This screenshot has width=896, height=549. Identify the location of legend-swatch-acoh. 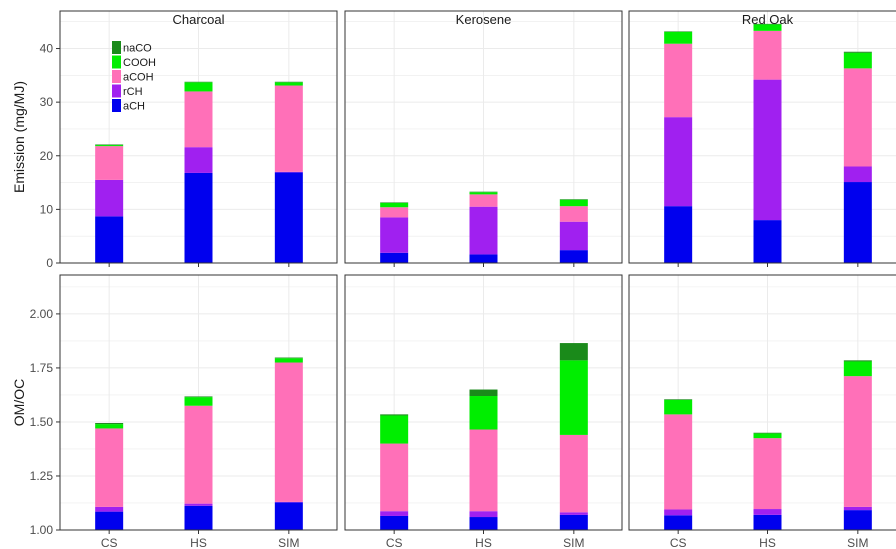
(116, 76).